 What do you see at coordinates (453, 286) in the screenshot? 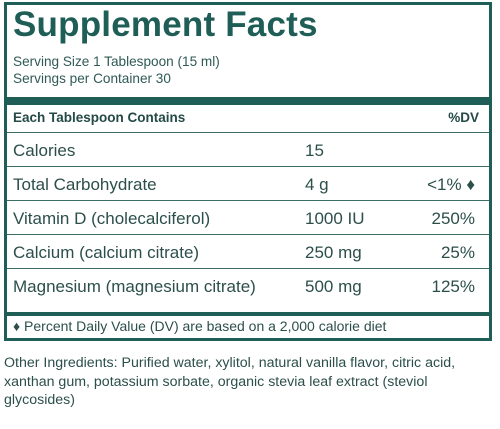
I see `nutrient-dv: 125%` at bounding box center [453, 286].